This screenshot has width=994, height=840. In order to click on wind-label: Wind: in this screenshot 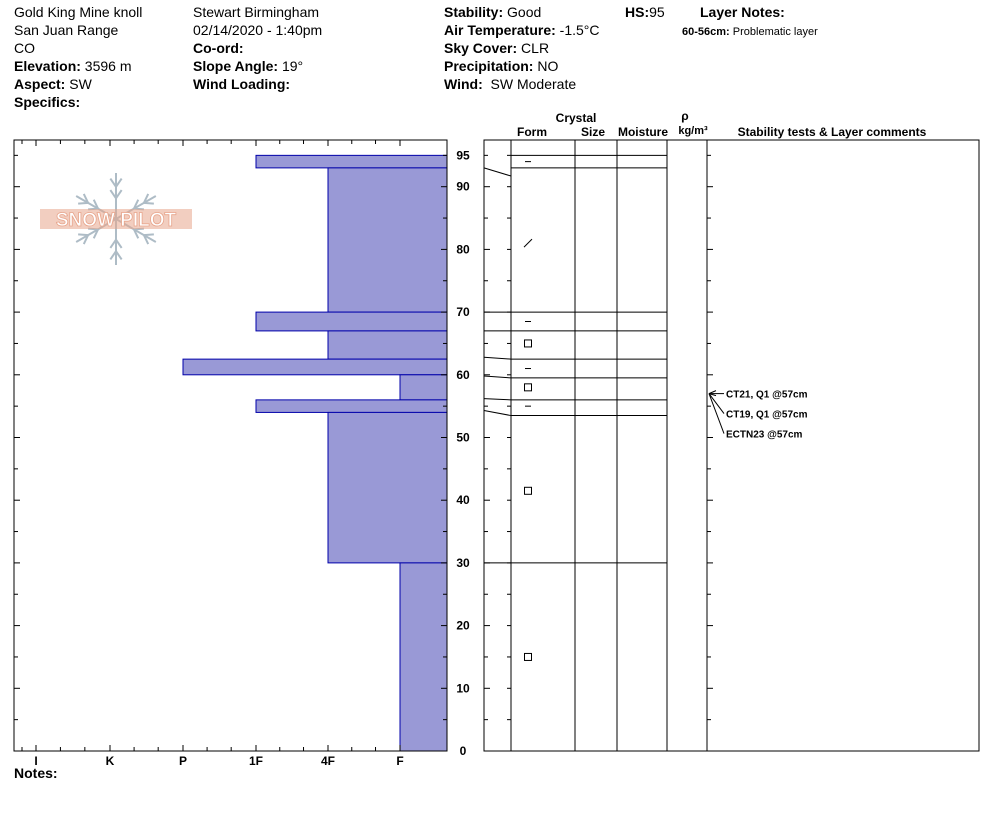, I will do `click(463, 84)`.